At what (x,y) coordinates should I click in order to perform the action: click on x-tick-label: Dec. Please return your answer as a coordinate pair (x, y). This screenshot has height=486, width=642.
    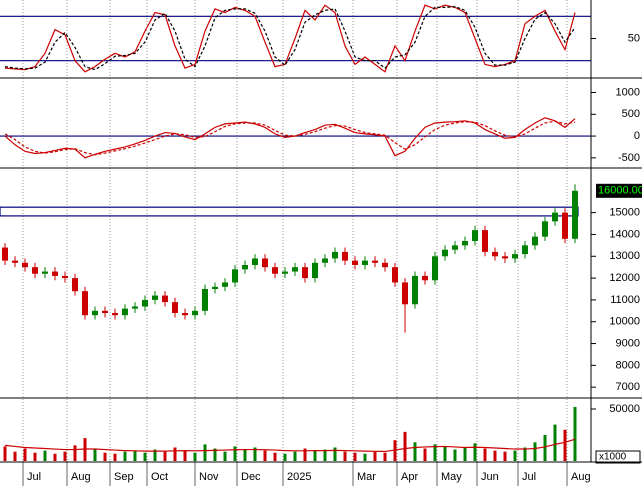
    Looking at the image, I should click on (251, 477).